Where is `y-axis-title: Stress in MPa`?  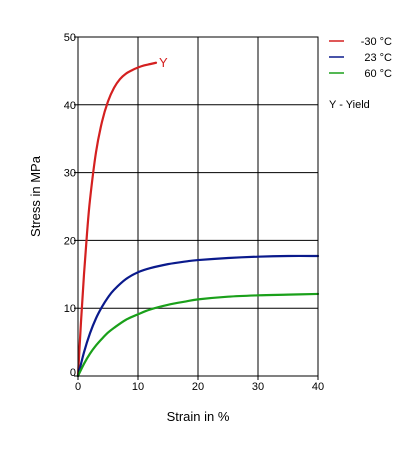
y-axis-title: Stress in MPa is located at coordinates (35, 196).